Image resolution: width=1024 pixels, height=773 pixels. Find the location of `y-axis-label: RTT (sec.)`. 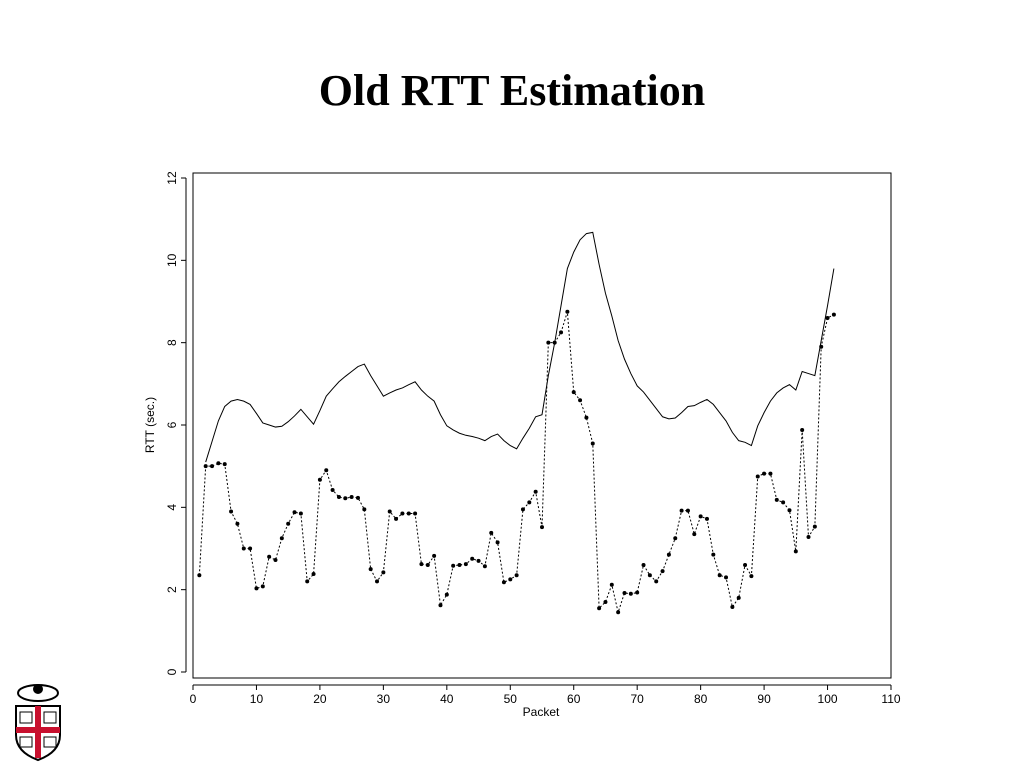

y-axis-label: RTT (sec.) is located at coordinates (150, 425).